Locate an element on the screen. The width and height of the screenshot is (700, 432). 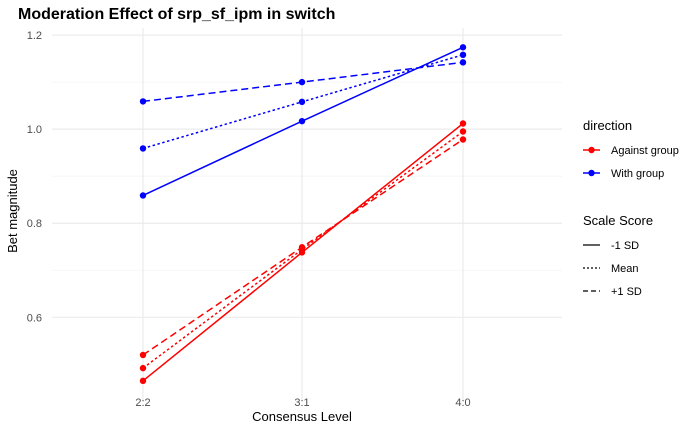
x-tick-label: 3:1 is located at coordinates (301, 403).